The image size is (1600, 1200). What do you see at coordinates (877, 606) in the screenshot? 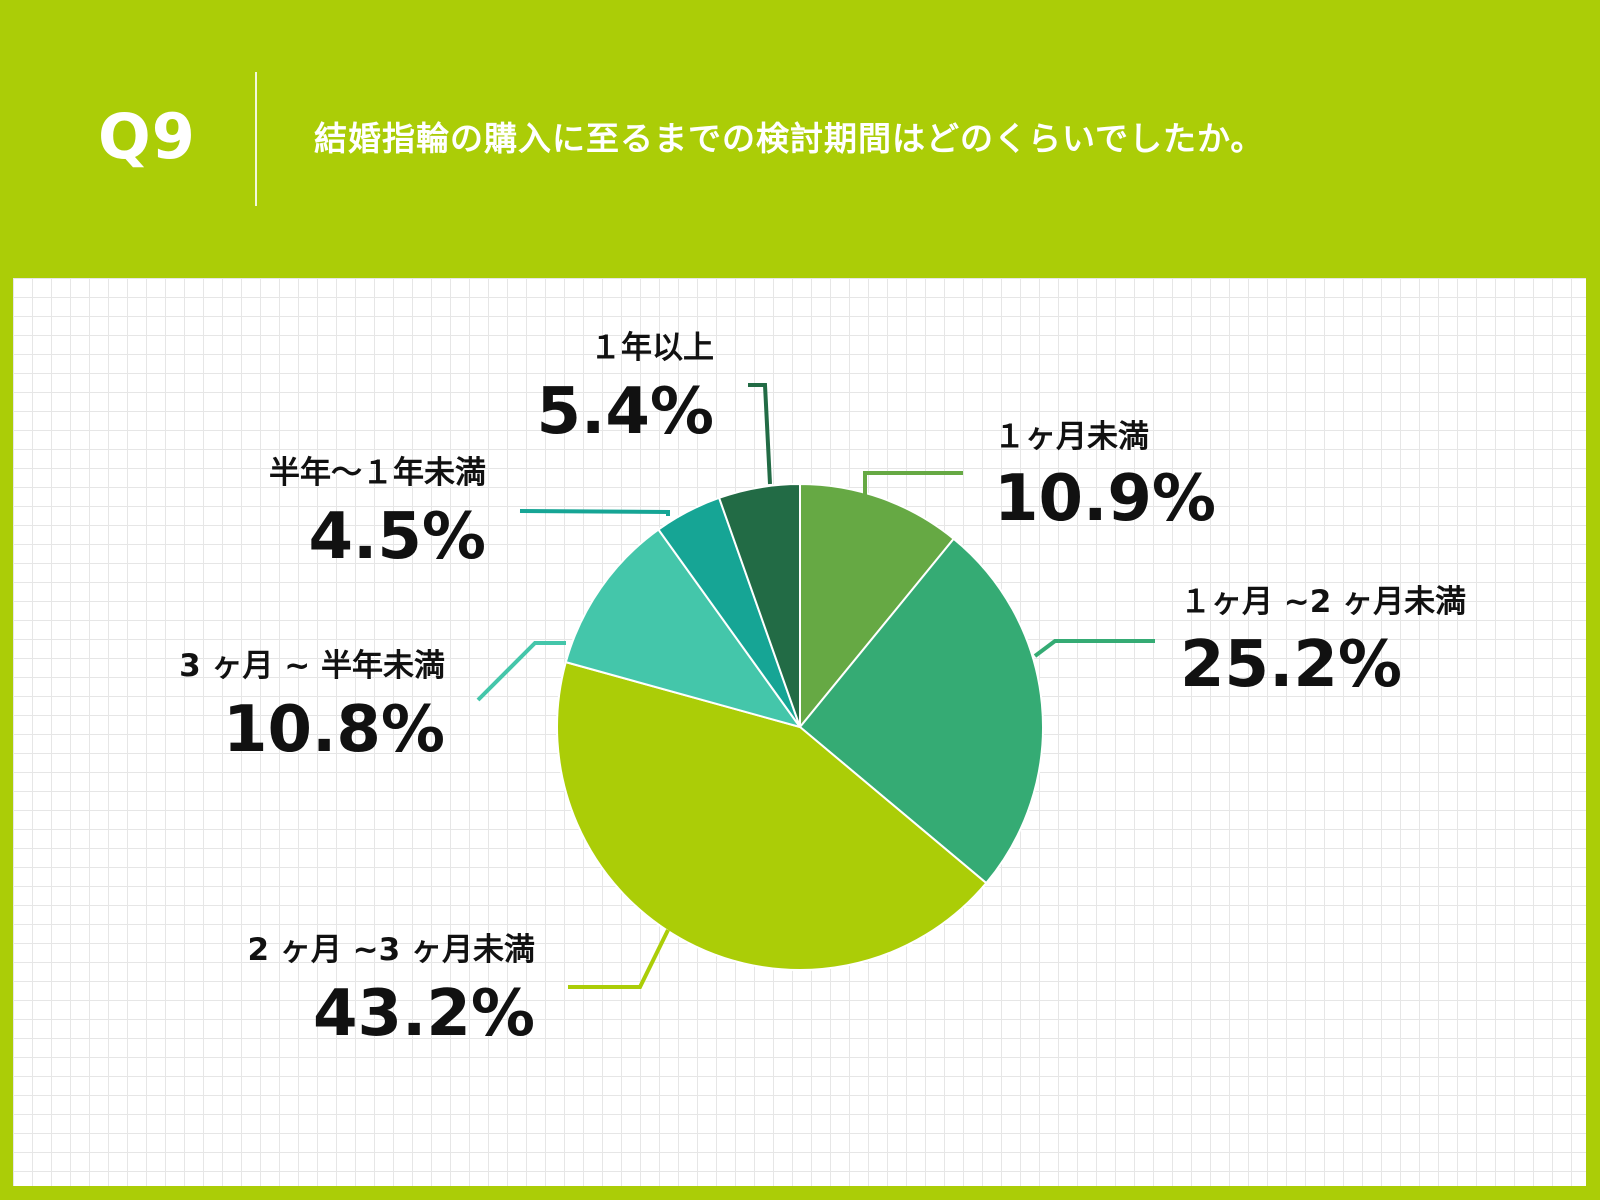
I see `slice-lt1m` at bounding box center [877, 606].